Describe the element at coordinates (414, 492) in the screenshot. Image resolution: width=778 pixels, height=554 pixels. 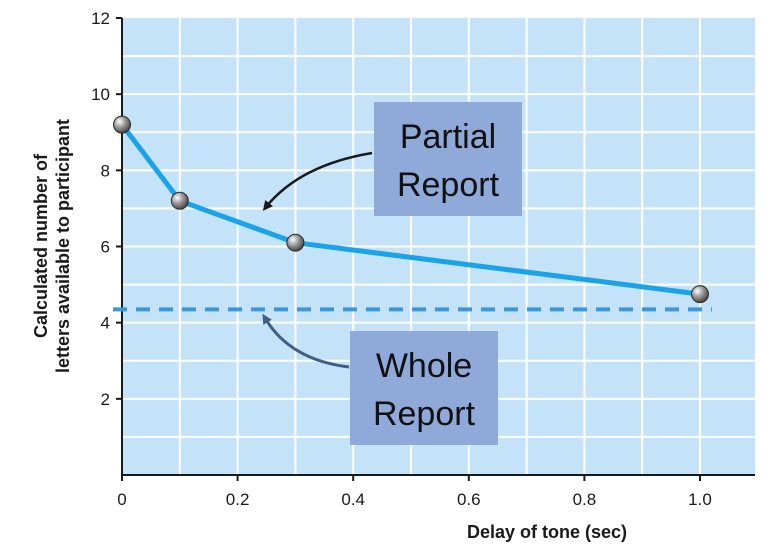
I see `x-tick-labels: 0 0.2 0.4 0.6 0.8 1.0` at that location.